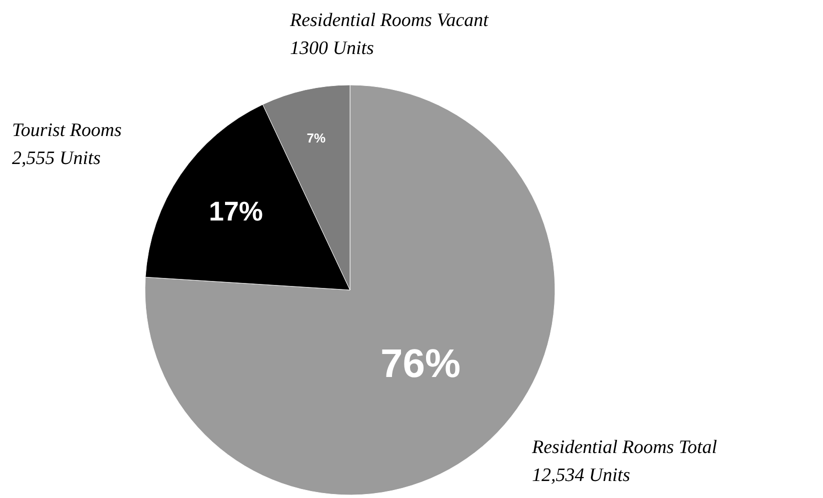 Image resolution: width=823 pixels, height=498 pixels. What do you see at coordinates (235, 211) in the screenshot?
I see `data-label: 17%` at bounding box center [235, 211].